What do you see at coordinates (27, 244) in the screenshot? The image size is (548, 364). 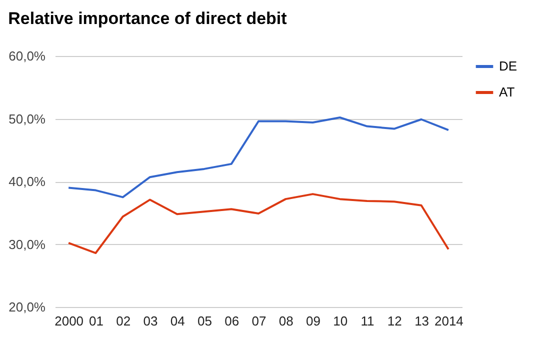 I see `y-tick-label: 30,0%` at bounding box center [27, 244].